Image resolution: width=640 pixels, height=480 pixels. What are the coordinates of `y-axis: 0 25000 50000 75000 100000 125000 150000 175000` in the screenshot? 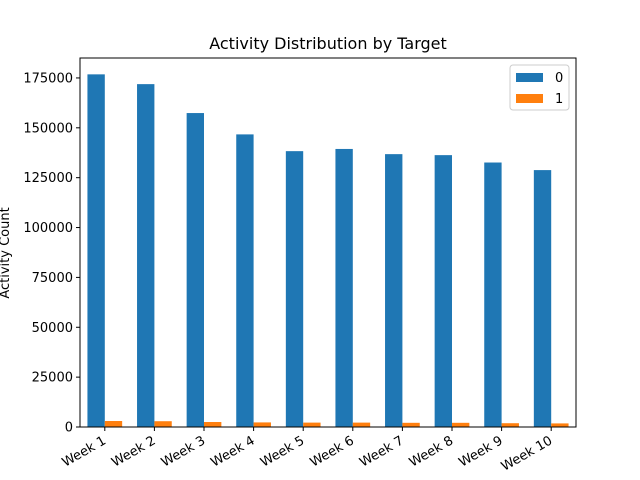 It's located at (51, 253).